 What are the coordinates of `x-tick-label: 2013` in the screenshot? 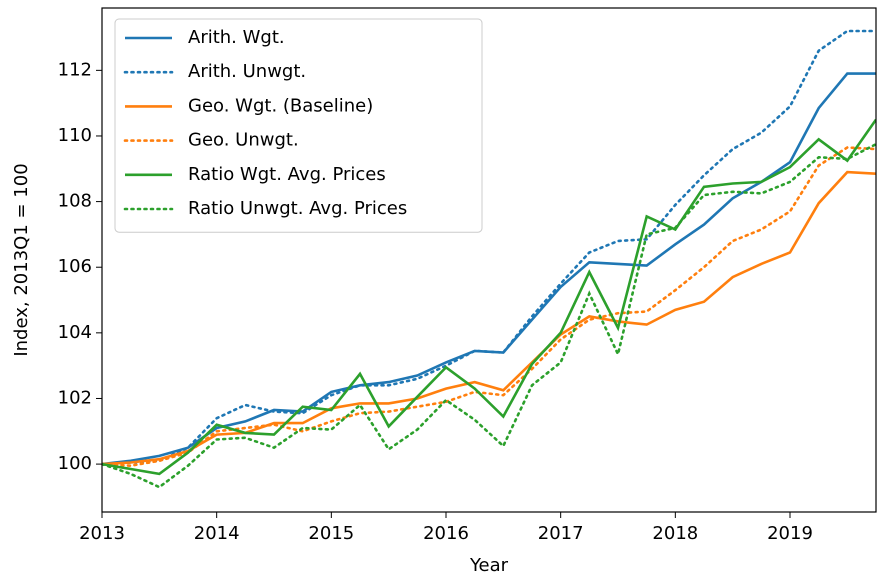 It's located at (102, 533).